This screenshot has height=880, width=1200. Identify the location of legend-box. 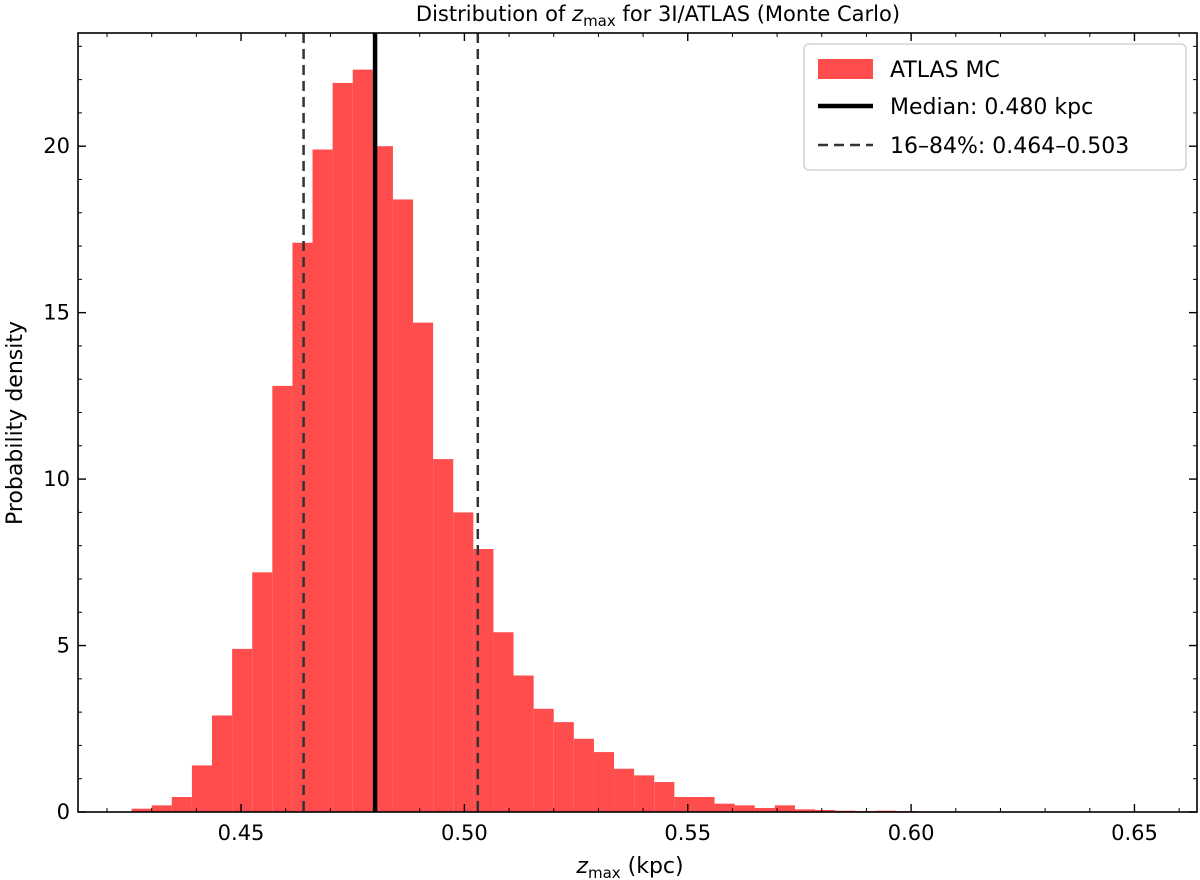
(995, 107).